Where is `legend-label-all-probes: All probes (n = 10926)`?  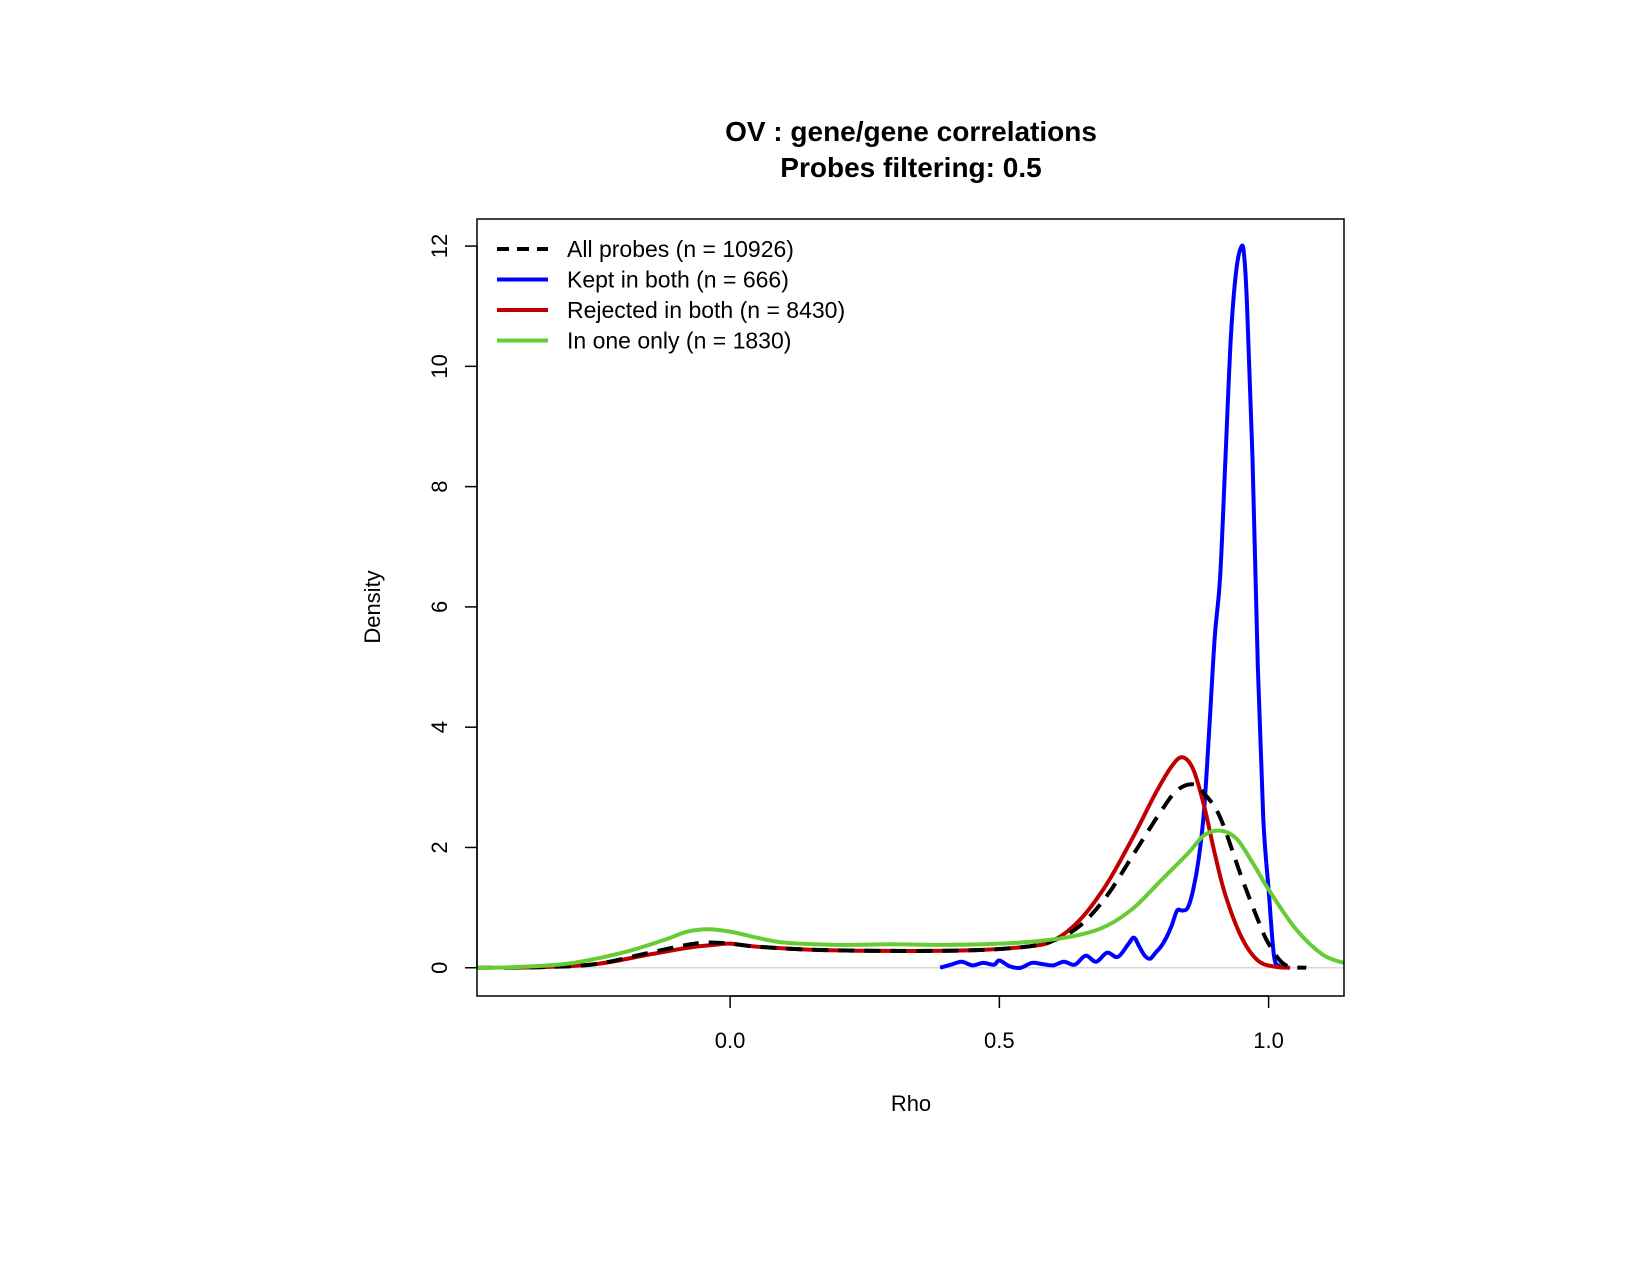
legend-label-all-probes: All probes (n = 10926) is located at coordinates (680, 249).